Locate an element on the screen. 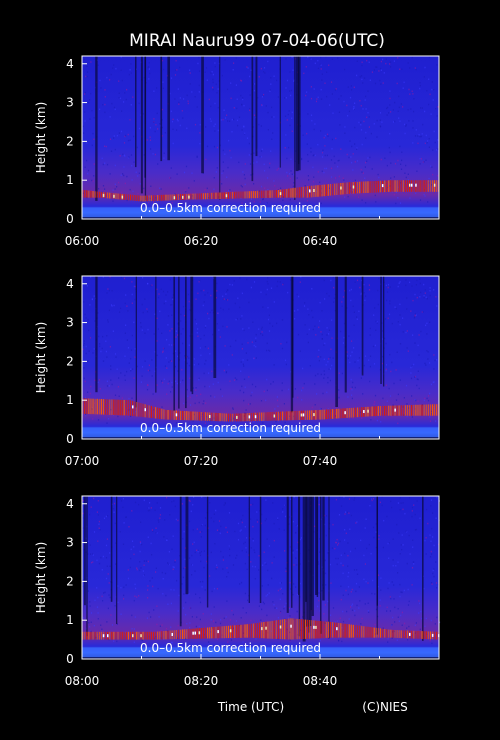  heatmap-noise is located at coordinates (261, 350).